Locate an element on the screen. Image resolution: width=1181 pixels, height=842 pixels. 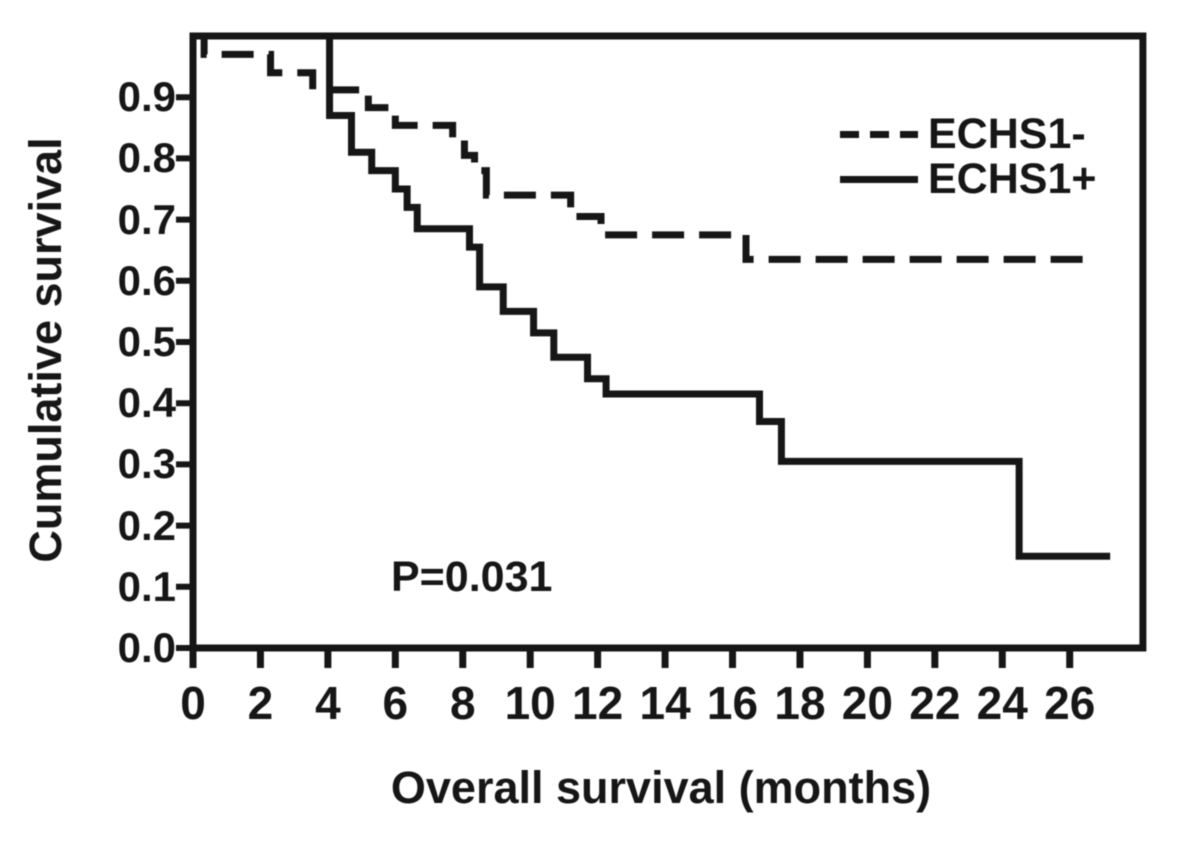
x-tick-label: 16 is located at coordinates (732, 703).